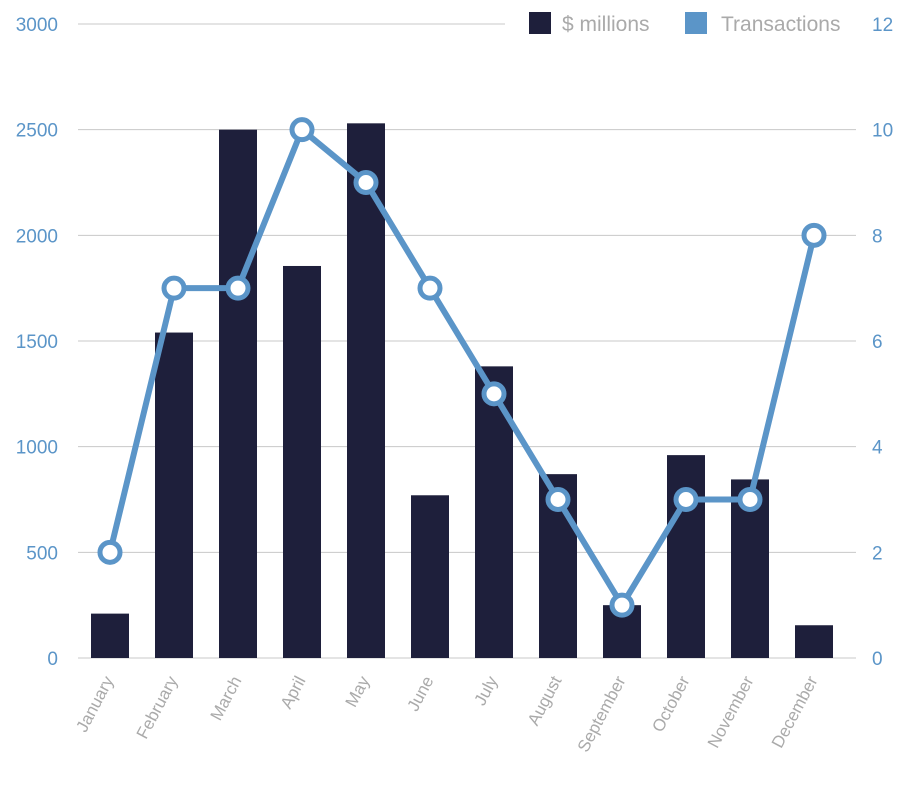 The height and width of the screenshot is (794, 899). I want to click on right-tick-label: 10, so click(882, 131).